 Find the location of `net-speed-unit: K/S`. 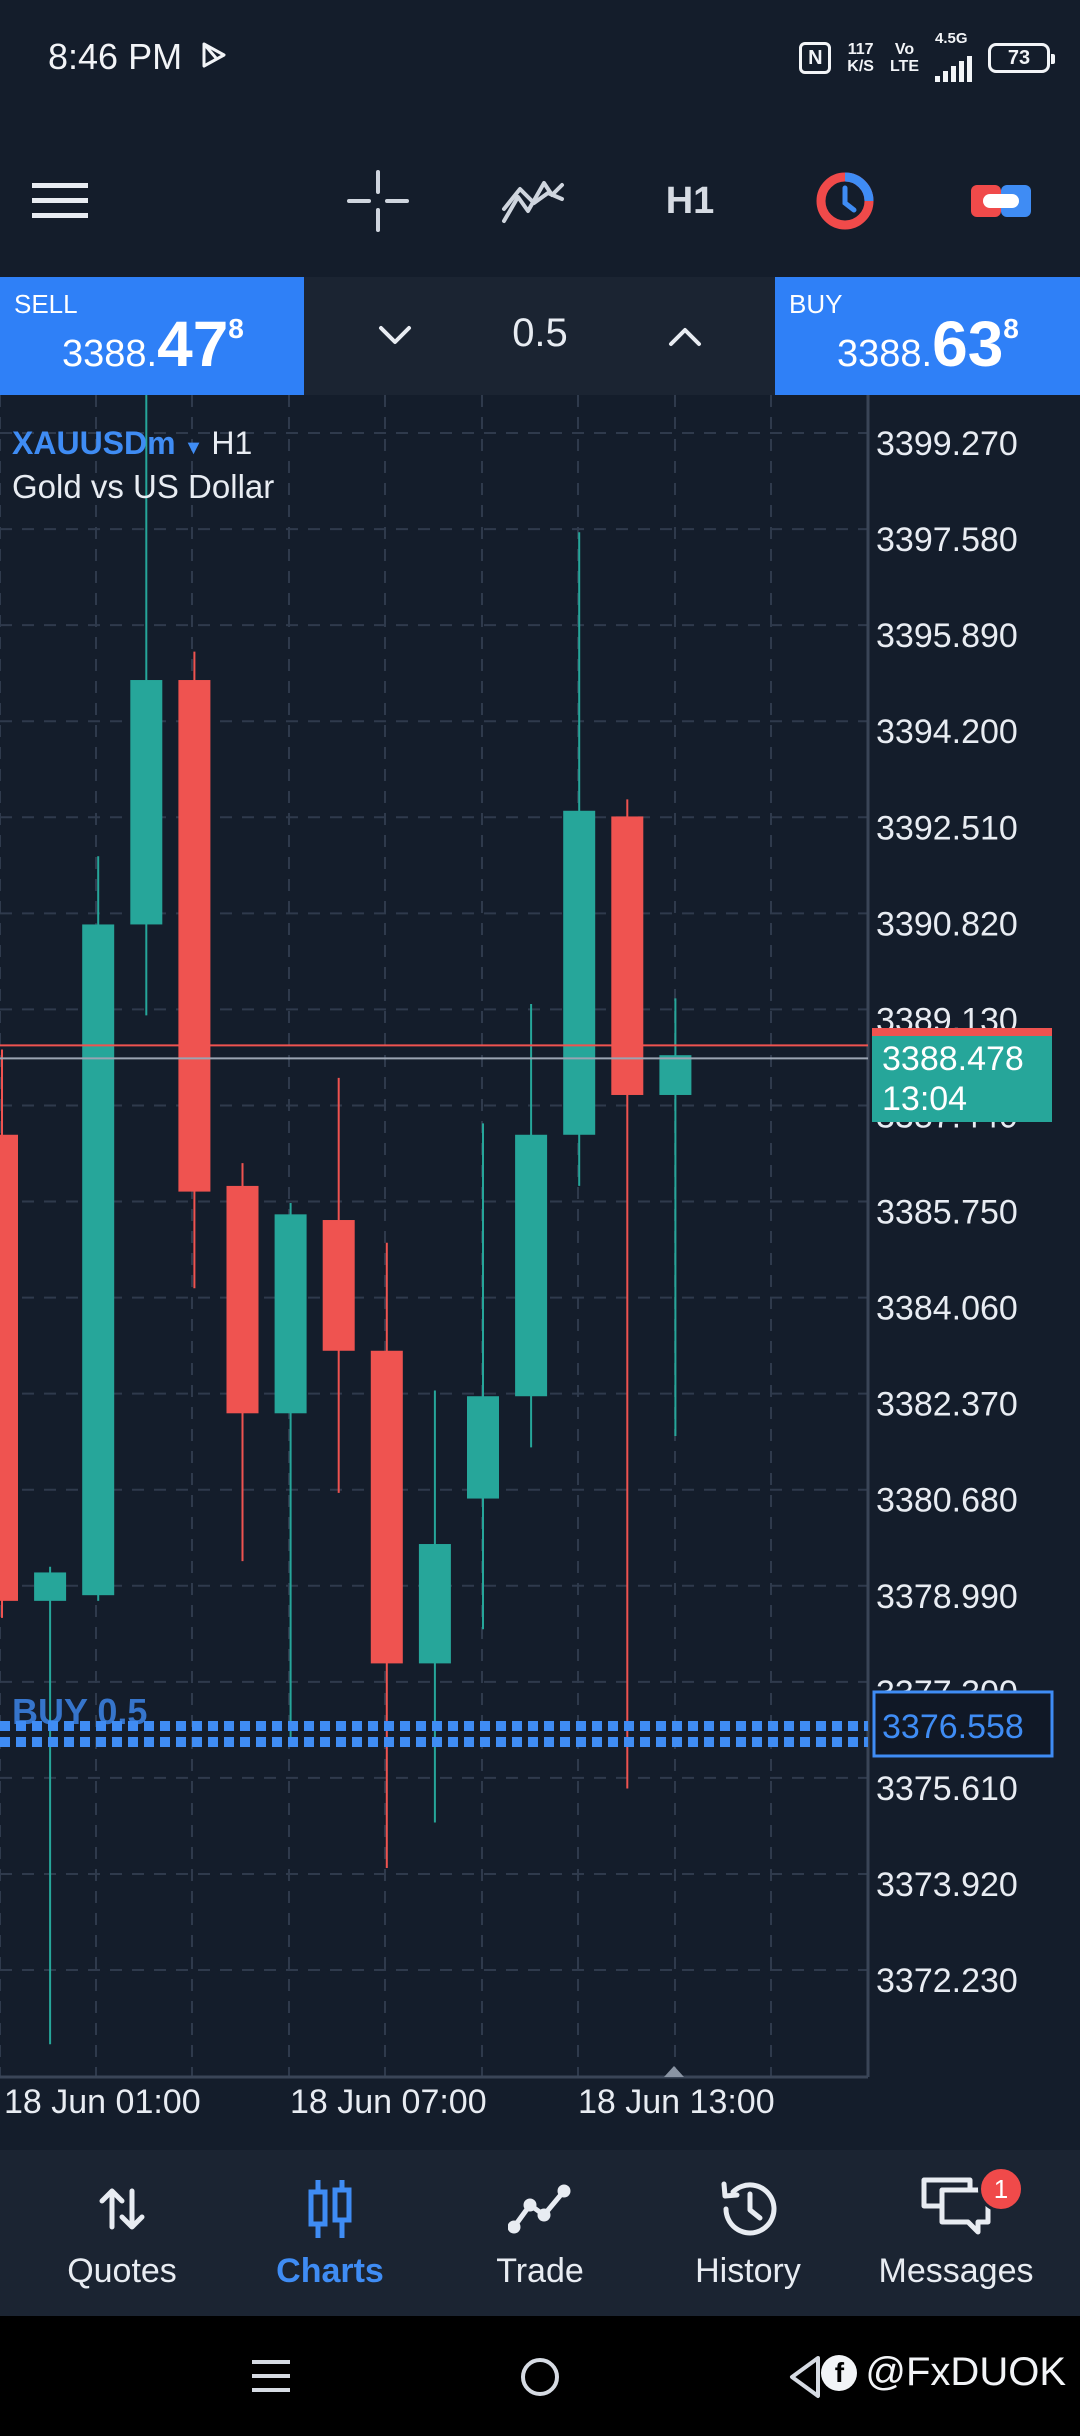

net-speed-unit: K/S is located at coordinates (860, 66).